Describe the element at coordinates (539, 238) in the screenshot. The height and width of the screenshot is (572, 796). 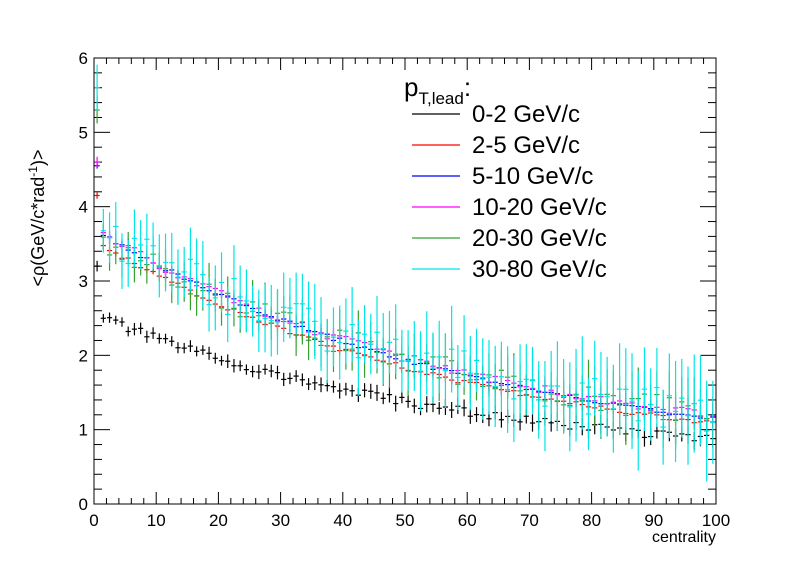
I see `legend-label: 20-30 GeV/c` at that location.